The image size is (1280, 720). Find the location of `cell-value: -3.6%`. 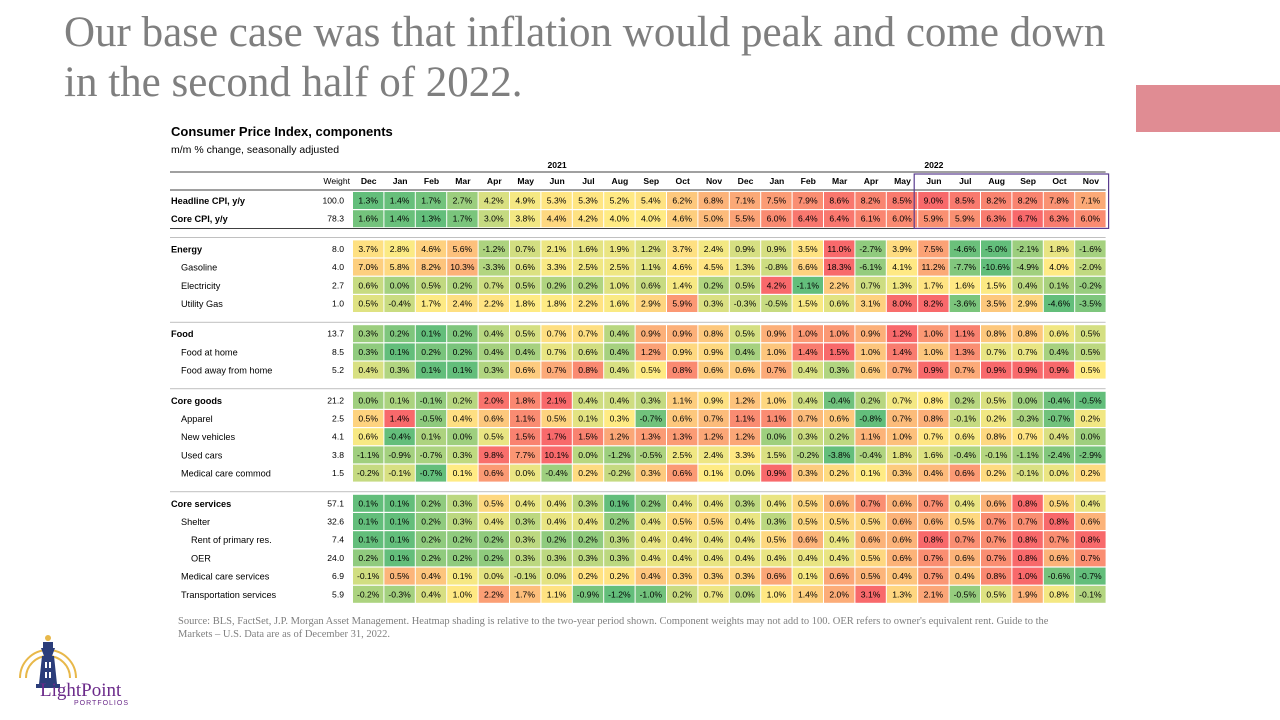

cell-value: -3.6% is located at coordinates (965, 304).